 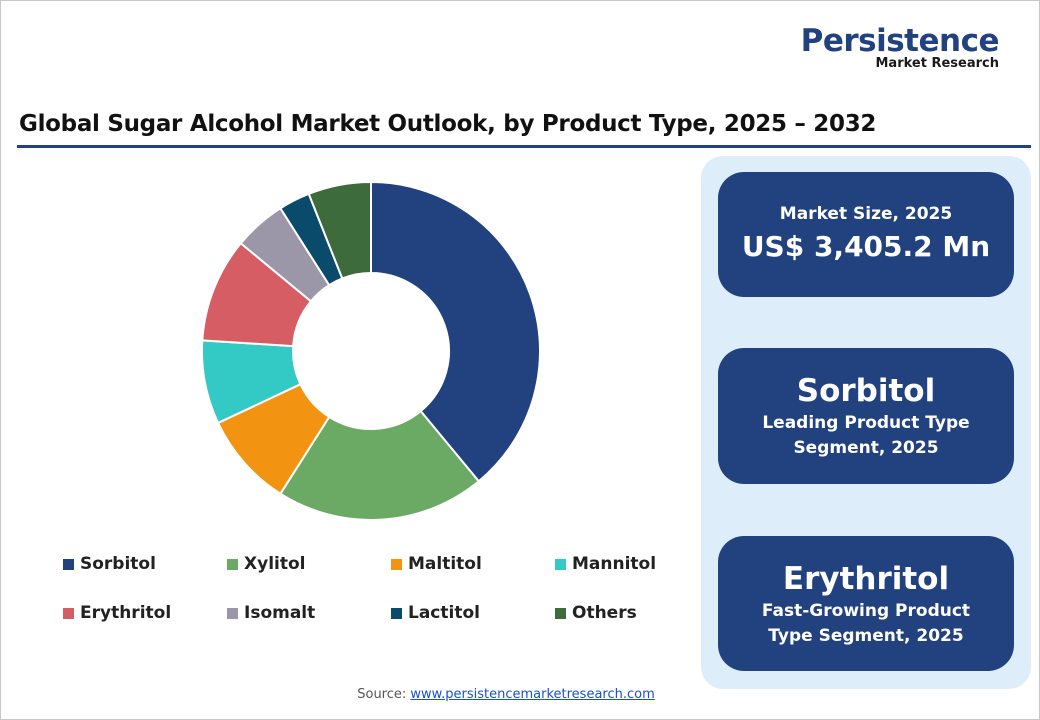 What do you see at coordinates (614, 564) in the screenshot?
I see `legend-label: Mannitol` at bounding box center [614, 564].